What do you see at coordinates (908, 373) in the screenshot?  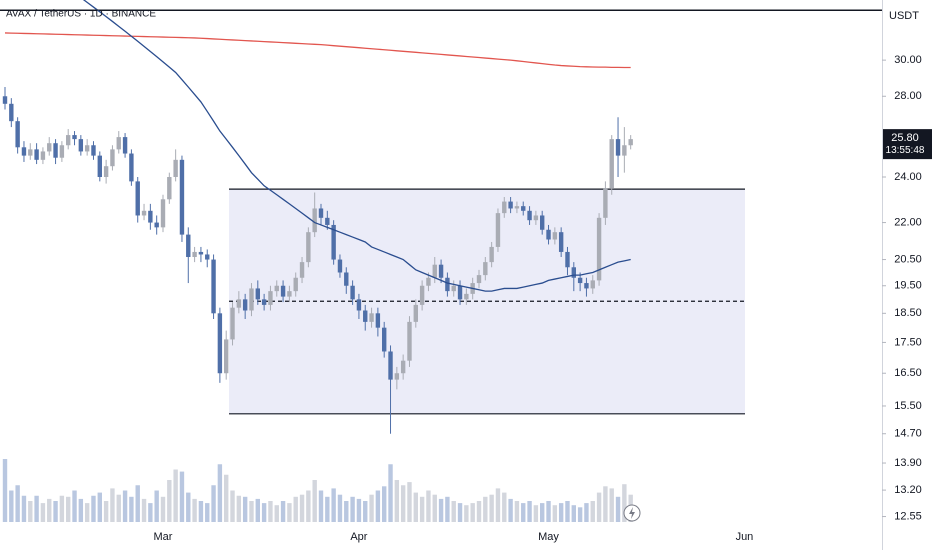 I see `y-tick-label: 16.50` at bounding box center [908, 373].